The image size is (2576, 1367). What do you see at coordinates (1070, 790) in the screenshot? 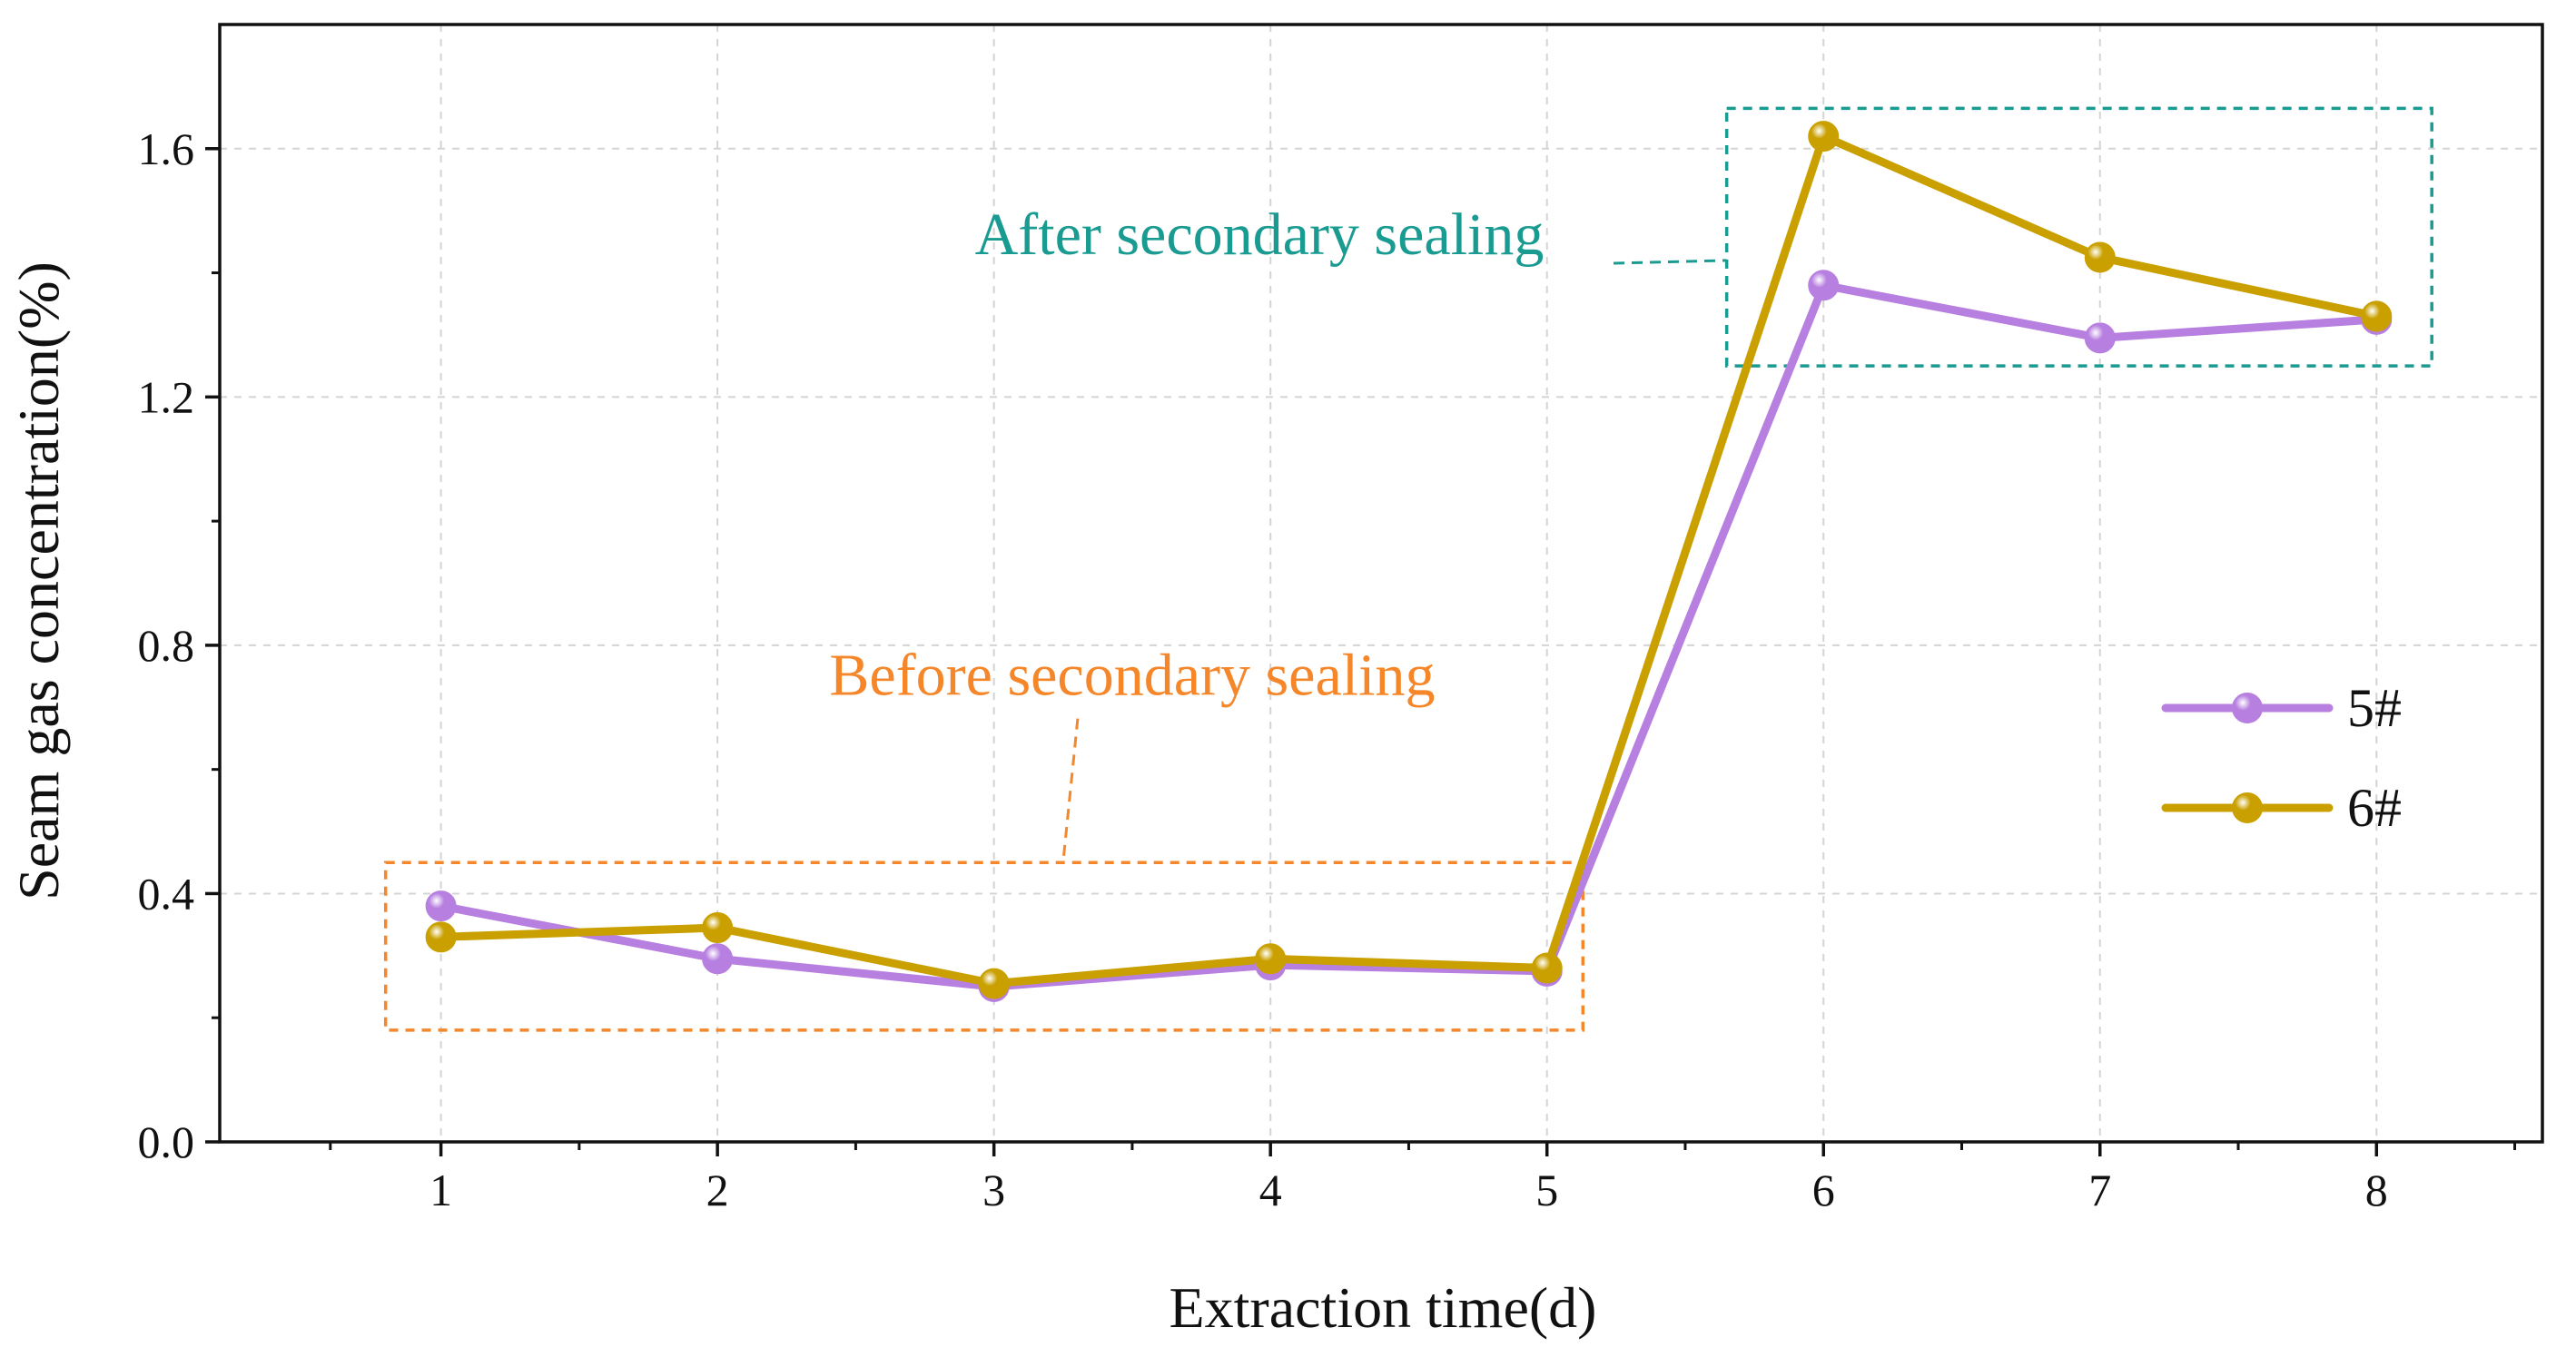
I see `before-sealing-leader-line` at bounding box center [1070, 790].